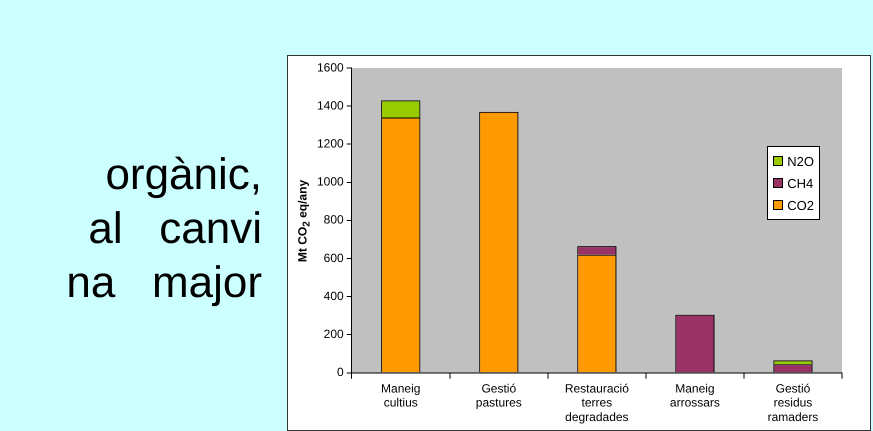  Describe the element at coordinates (597, 402) in the screenshot. I see `x-tick-label: Restauració terres degradades` at that location.